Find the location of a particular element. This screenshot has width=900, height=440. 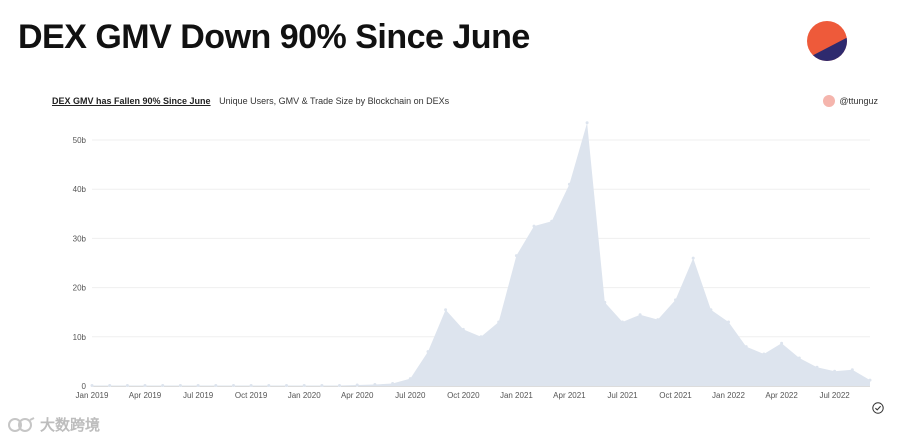

x-tick-label: Jan 2020 is located at coordinates (304, 395).